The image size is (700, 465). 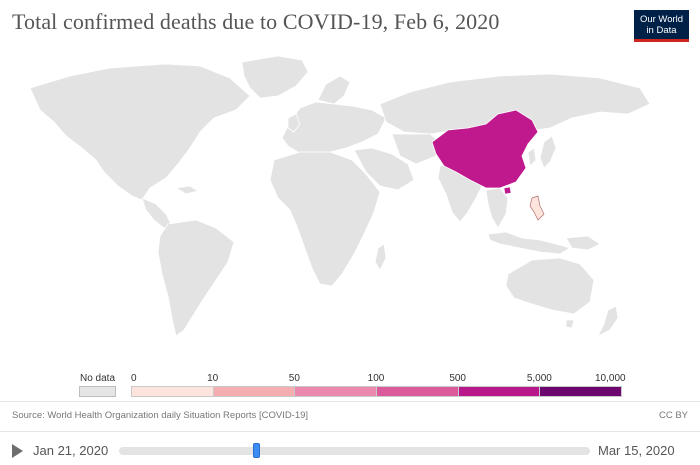 What do you see at coordinates (213, 378) in the screenshot?
I see `legend-tick-label: 10` at bounding box center [213, 378].